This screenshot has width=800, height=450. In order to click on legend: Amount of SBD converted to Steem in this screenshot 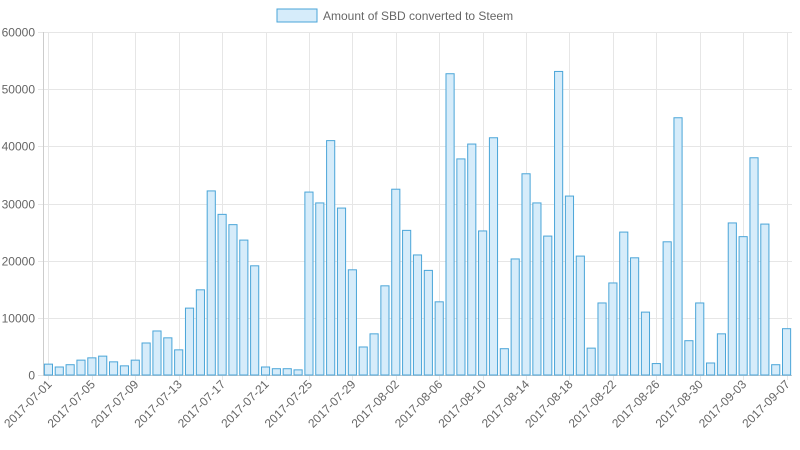, I will do `click(394, 15)`.